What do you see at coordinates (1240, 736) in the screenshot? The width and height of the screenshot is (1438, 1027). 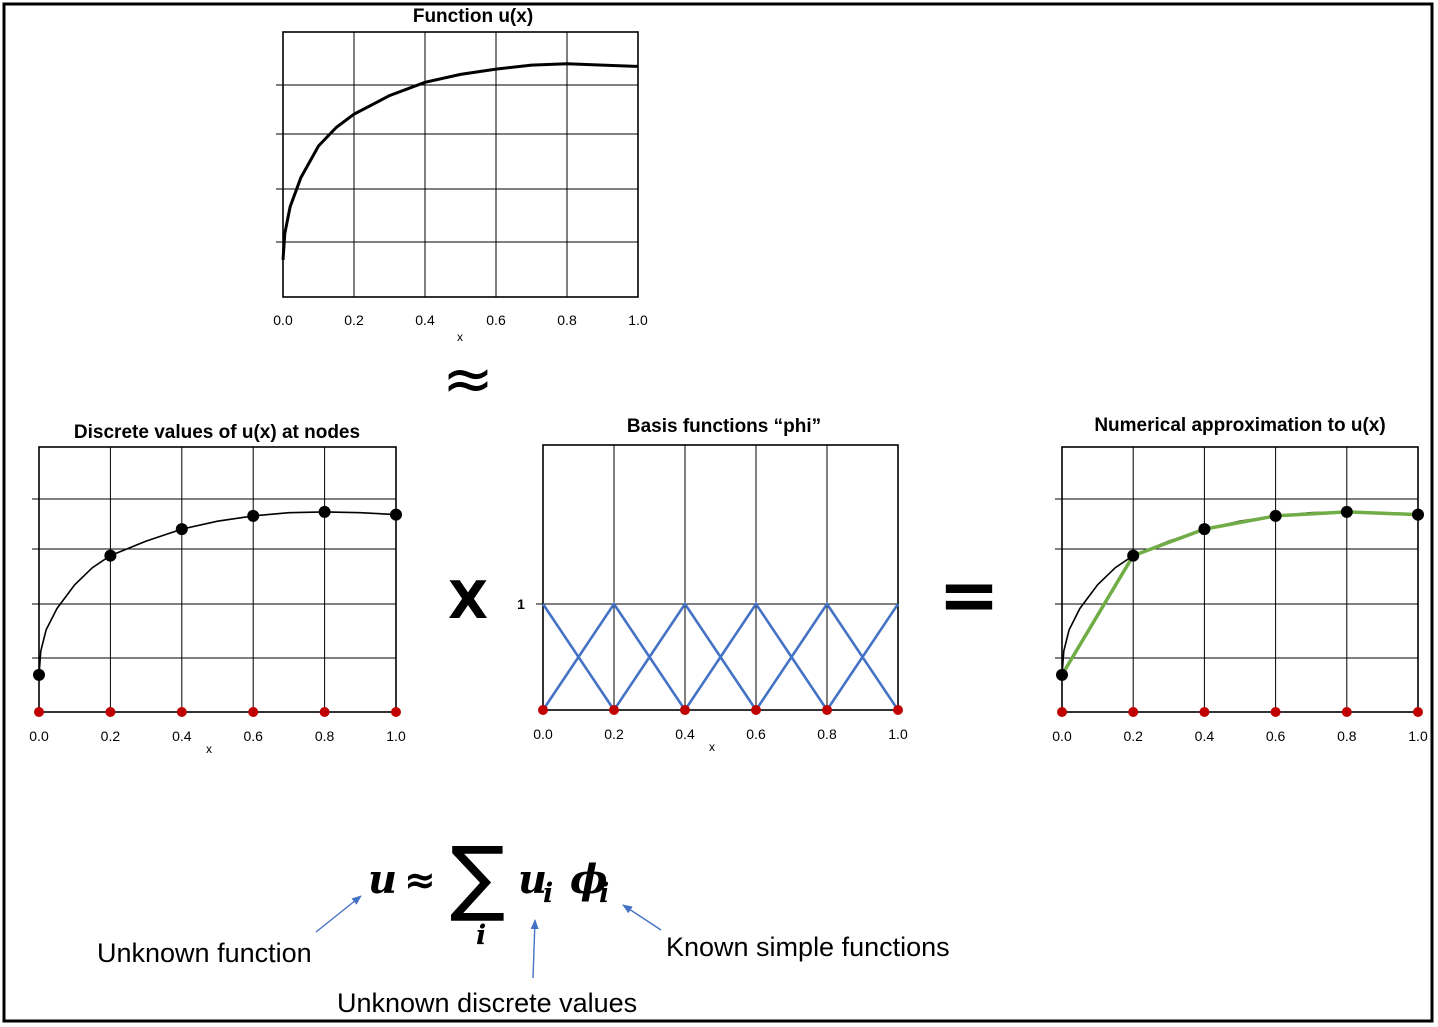 I see `approximation-x-ticks: 0.0 0.2 0.4 0.6 0.8 1.0` at bounding box center [1240, 736].